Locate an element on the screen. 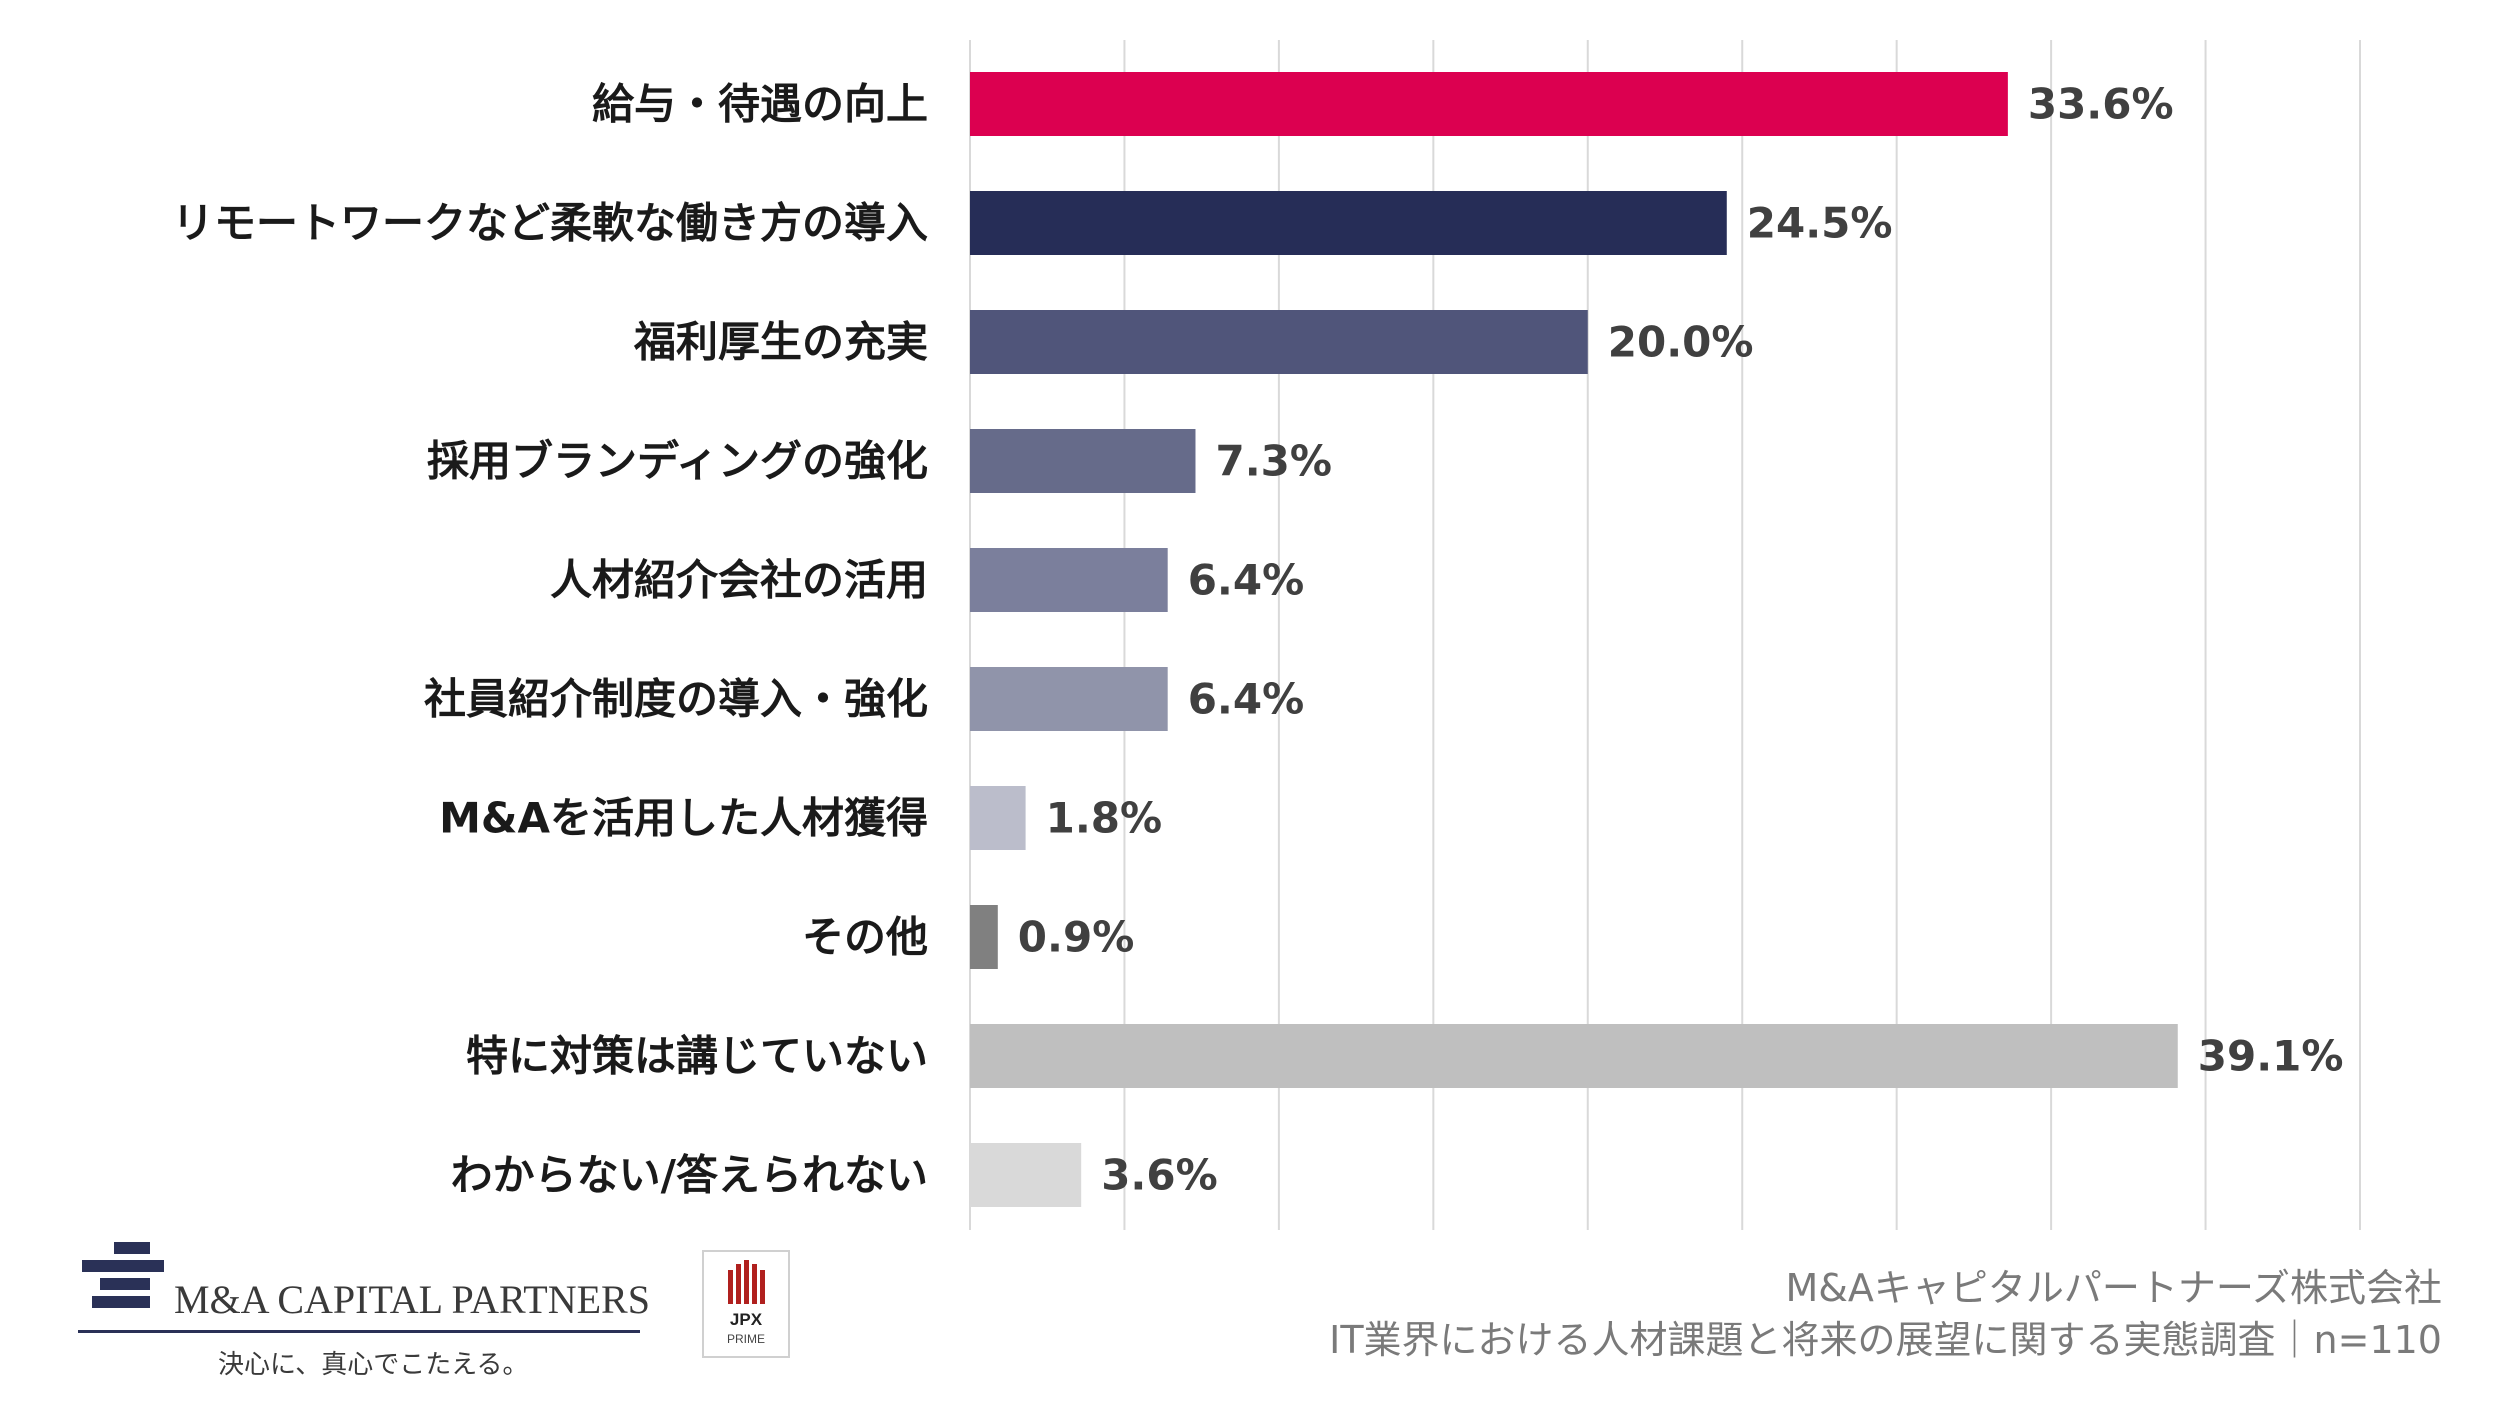  data-label: 1.8% is located at coordinates (1104, 818).